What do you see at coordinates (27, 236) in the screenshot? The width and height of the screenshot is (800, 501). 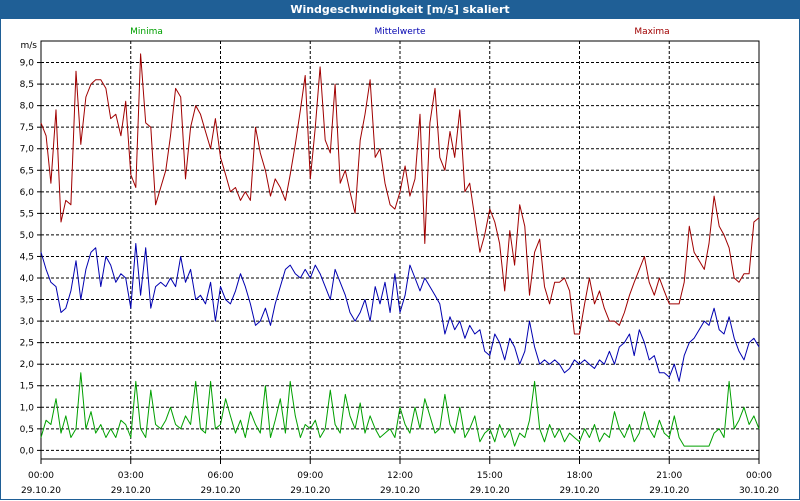 I see `y-tick-label: 5,0` at bounding box center [27, 236].